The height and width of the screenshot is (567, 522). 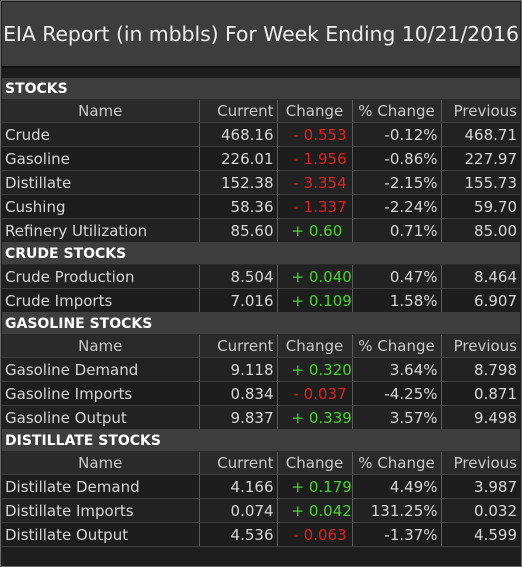 I want to click on row-current: 85.60, so click(x=238, y=230).